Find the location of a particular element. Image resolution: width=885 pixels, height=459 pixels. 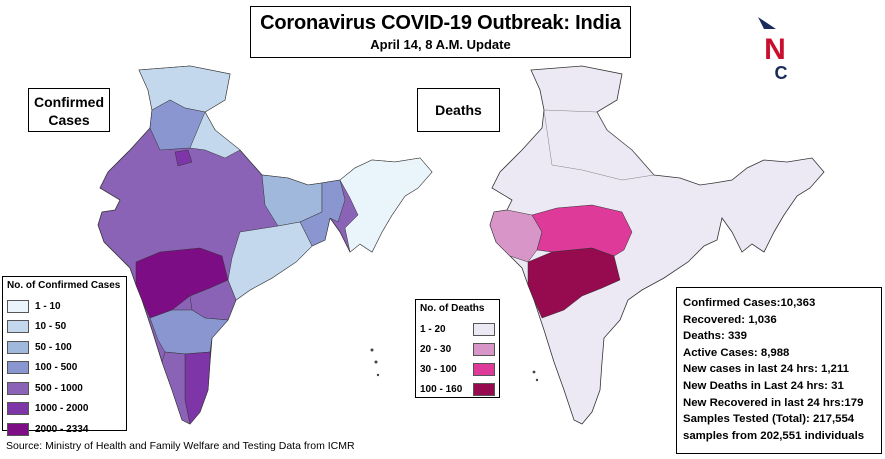

logo-letter-n: N is located at coordinates (775, 49).